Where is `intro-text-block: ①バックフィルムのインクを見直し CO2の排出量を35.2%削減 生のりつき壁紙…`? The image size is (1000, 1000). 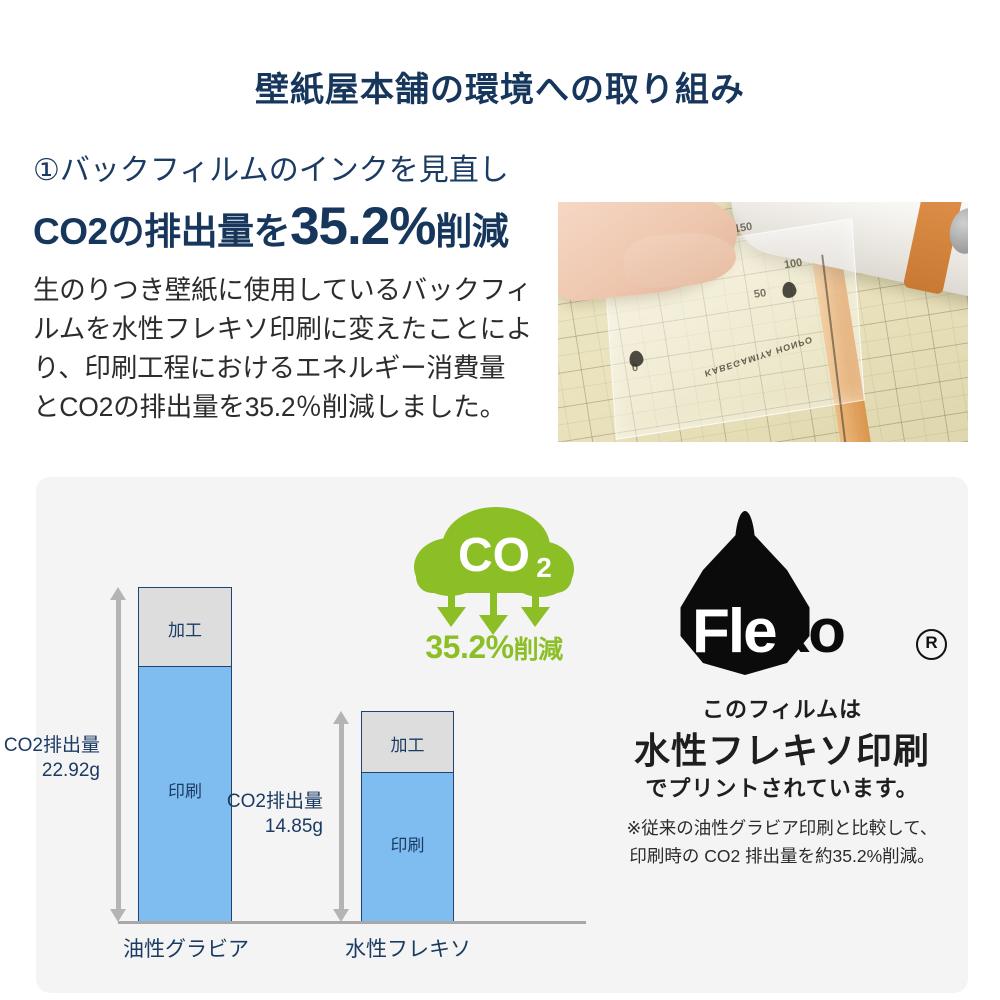
intro-text-block: ①バックフィルムのインクを見直し CO2の排出量を35.2%削減 生のりつき壁紙… is located at coordinates (283, 290).